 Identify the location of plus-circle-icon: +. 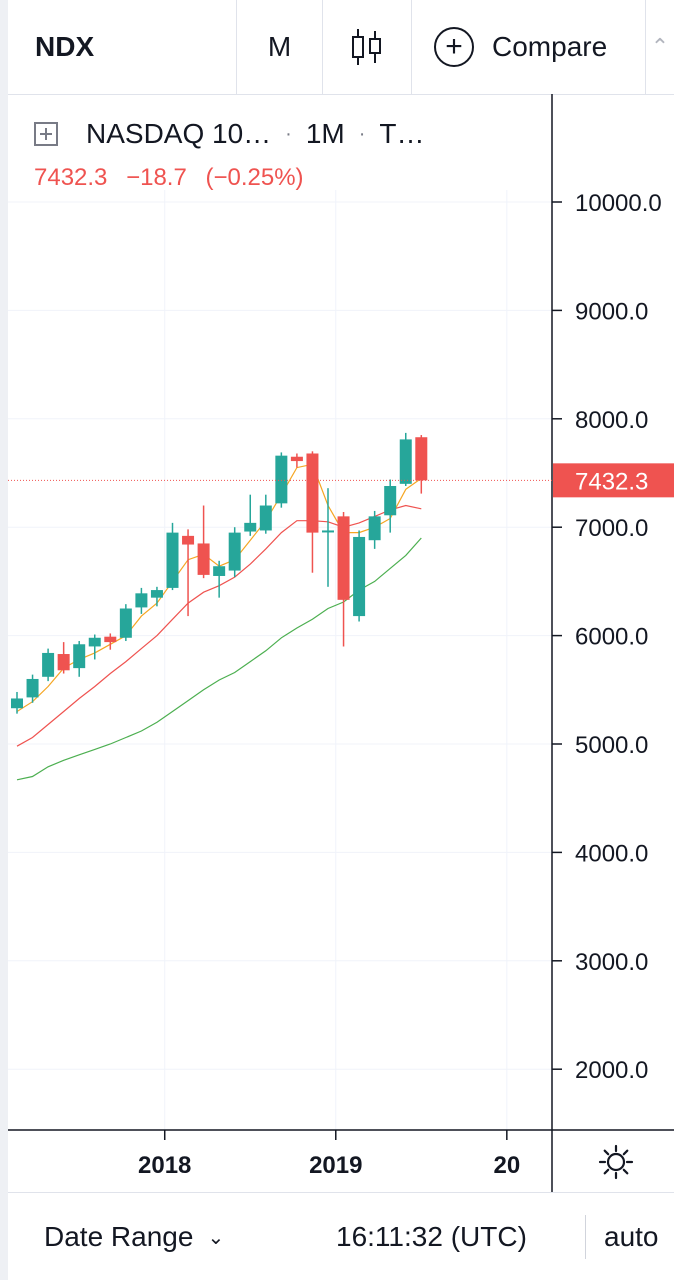
(454, 47).